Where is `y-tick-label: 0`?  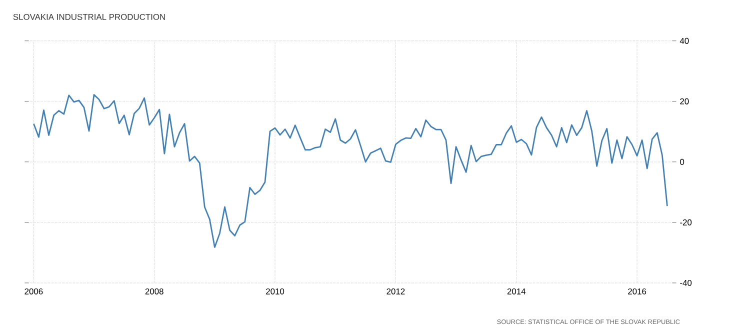 y-tick-label: 0 is located at coordinates (682, 162).